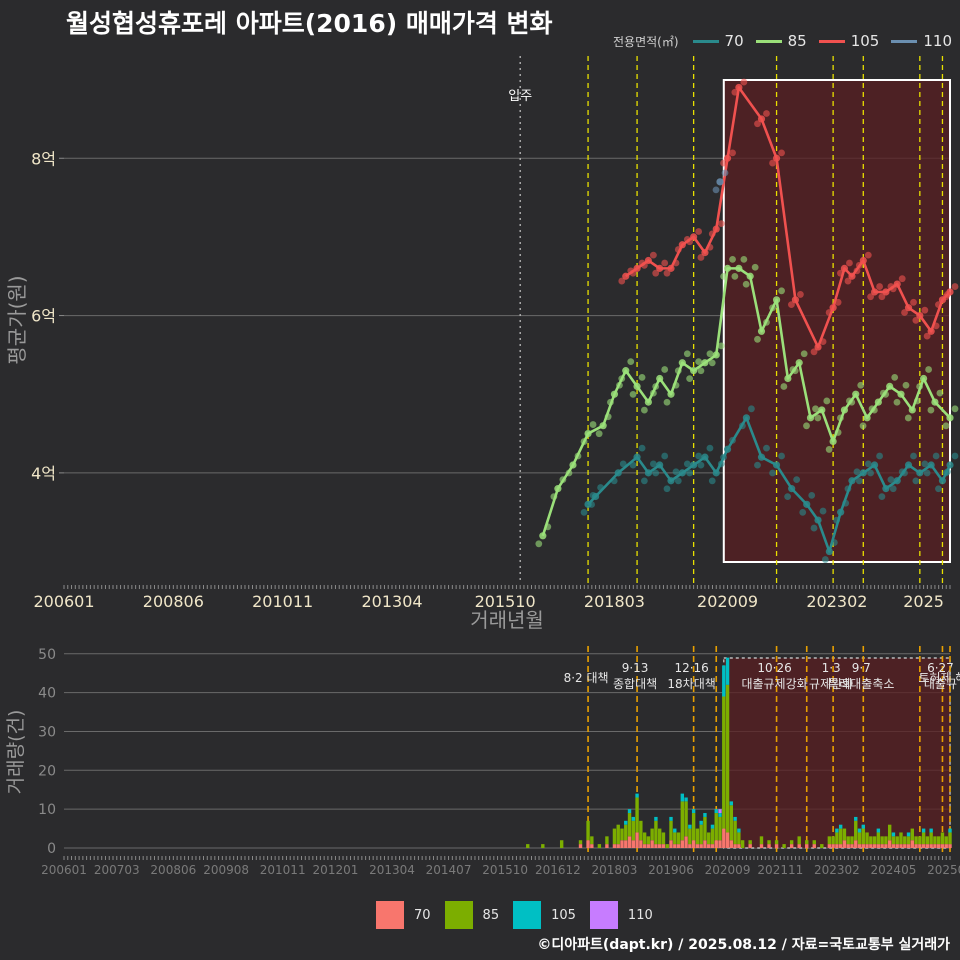 This screenshot has height=960, width=960. I want to click on legend-item-110: 110, so click(921, 41).